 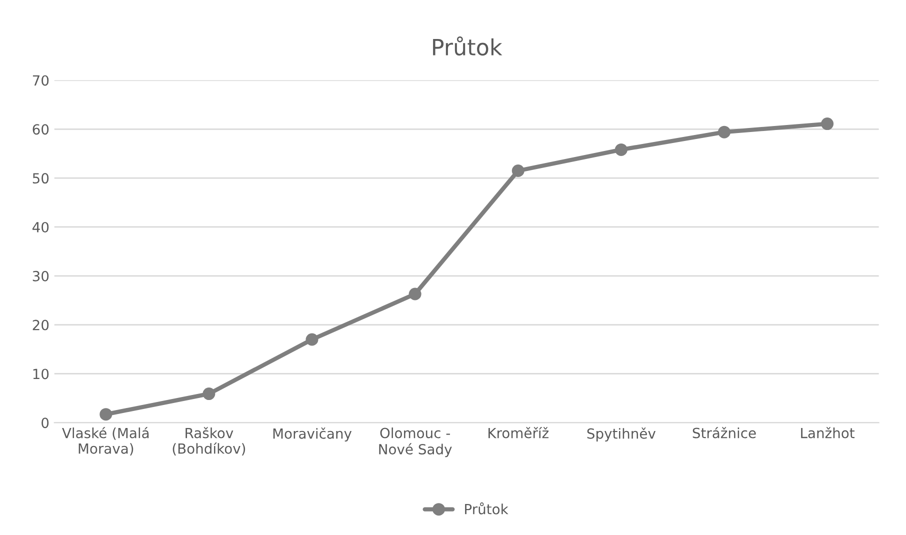 What do you see at coordinates (40, 325) in the screenshot?
I see `y-tick-label: 20` at bounding box center [40, 325].